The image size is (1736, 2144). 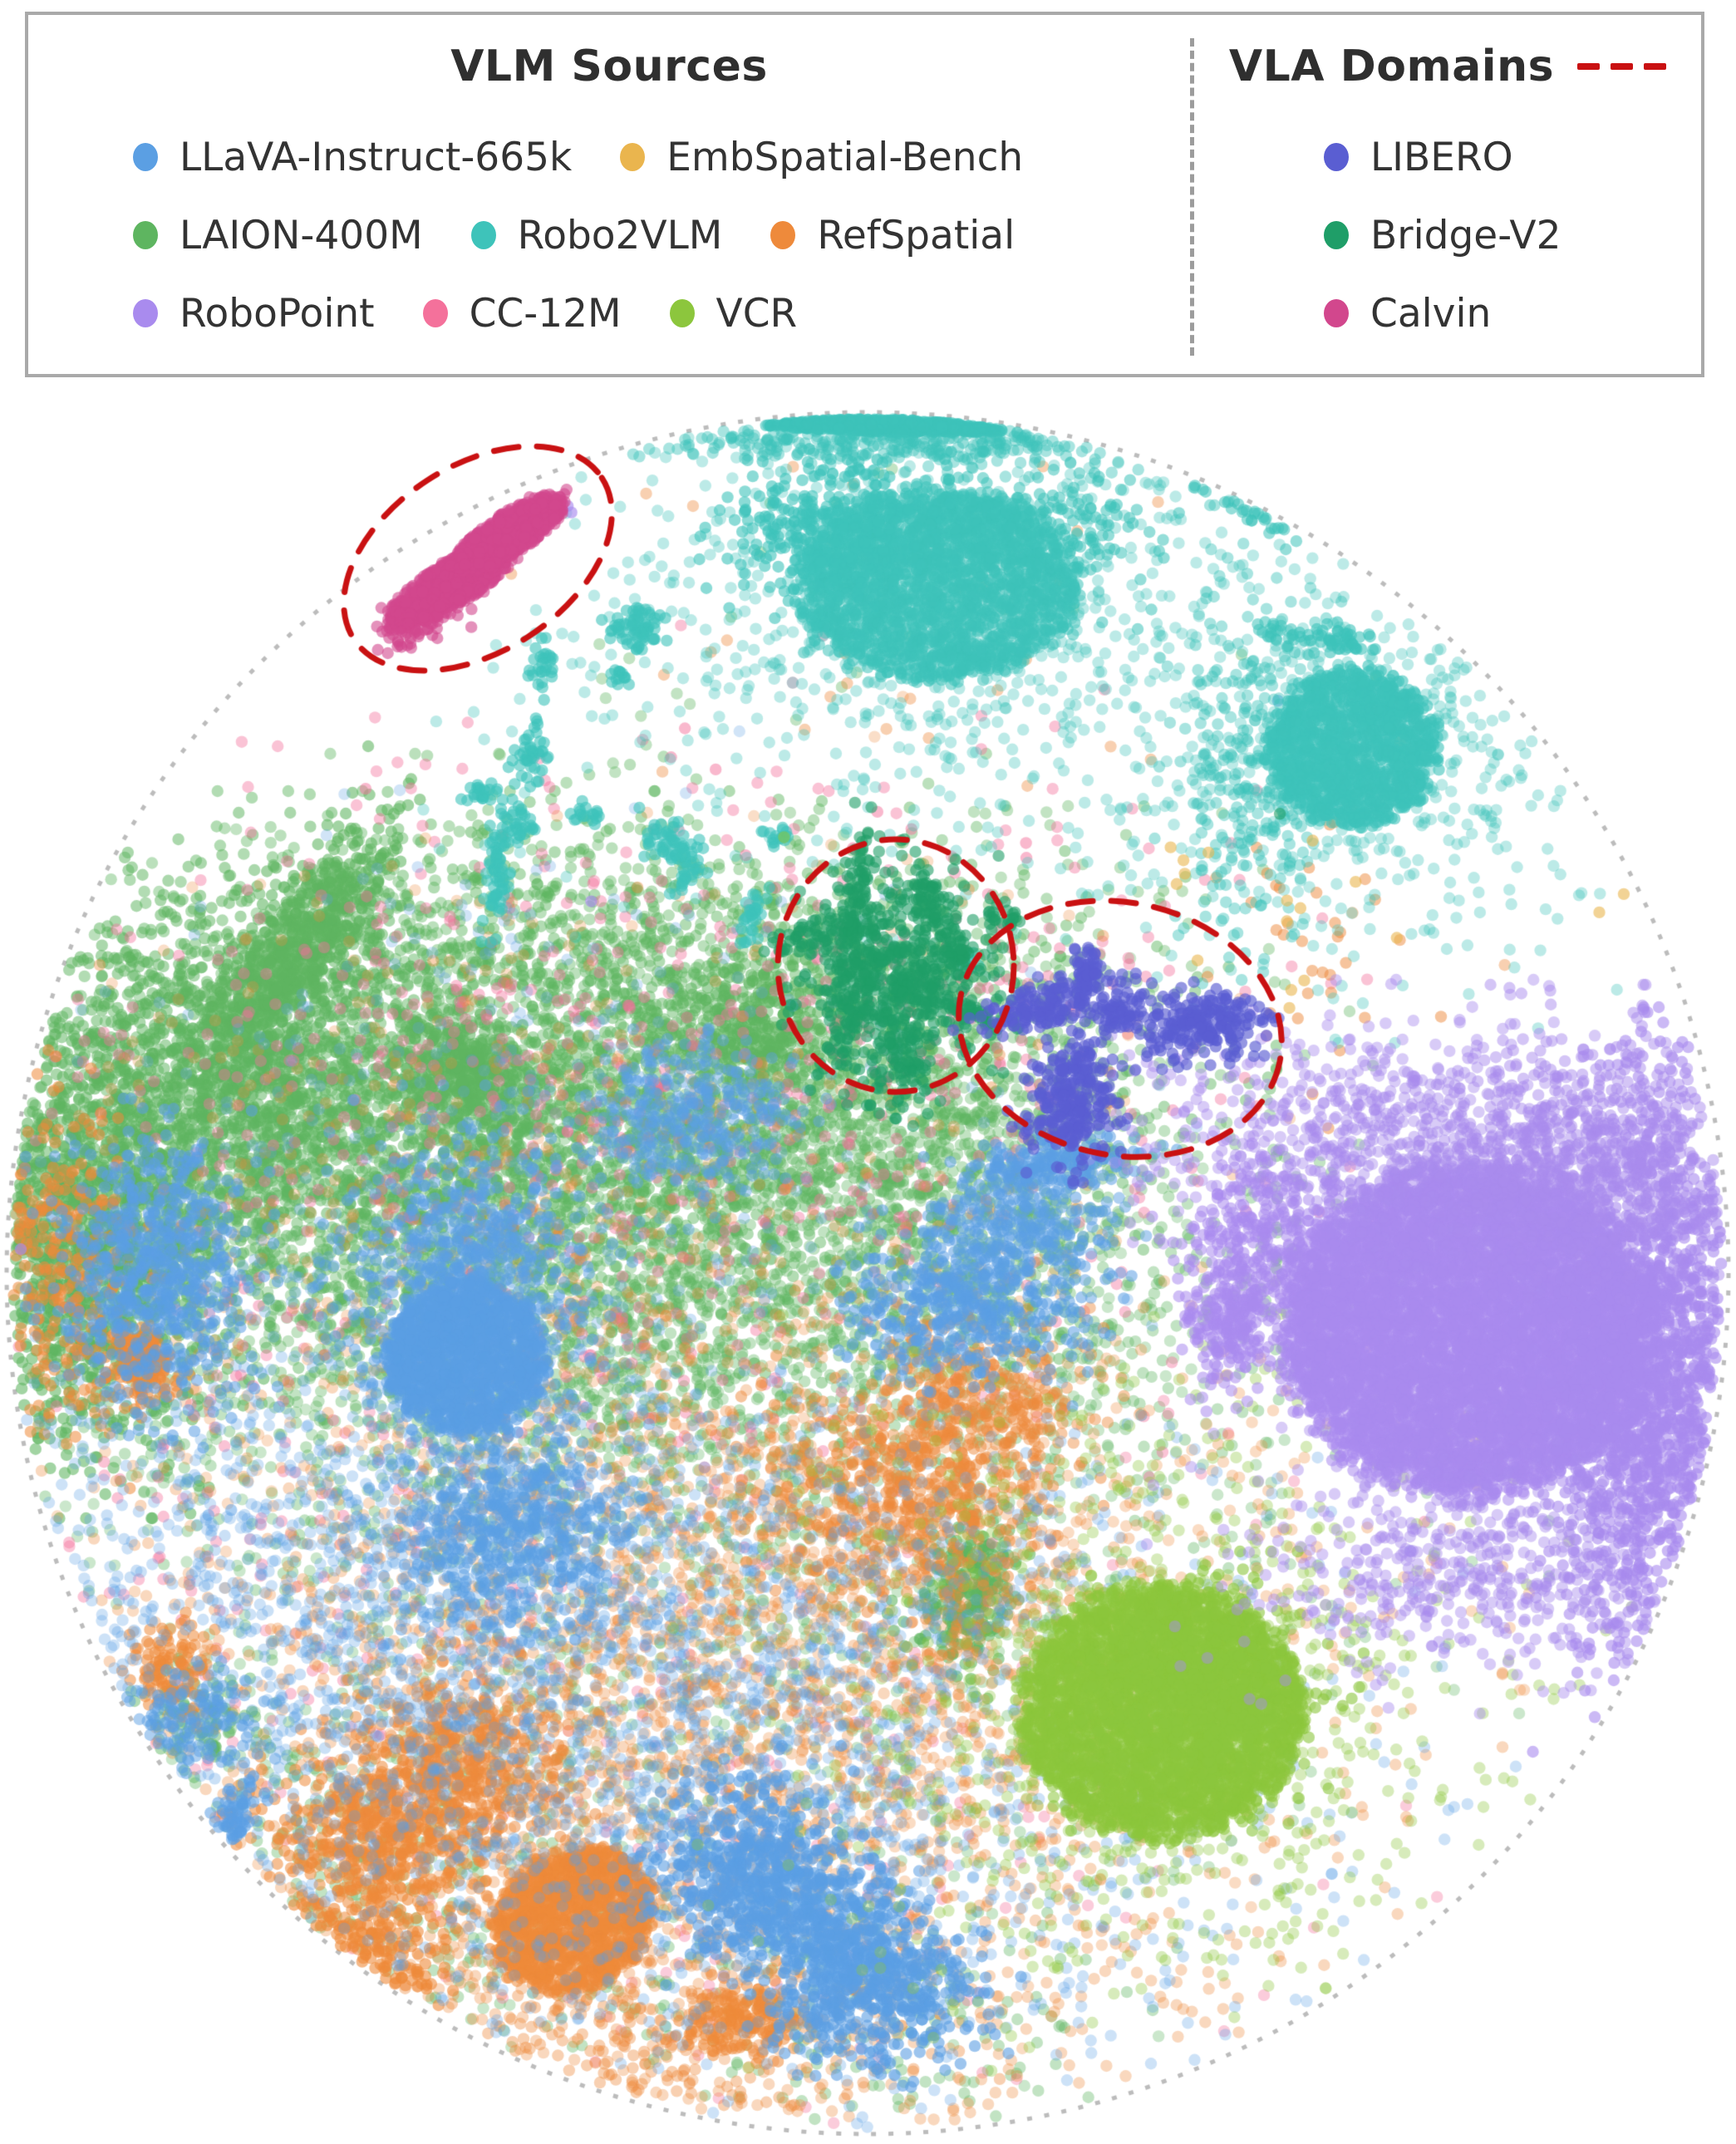 I want to click on legend-title-vlm-sources: VLM Sources, so click(x=609, y=66).